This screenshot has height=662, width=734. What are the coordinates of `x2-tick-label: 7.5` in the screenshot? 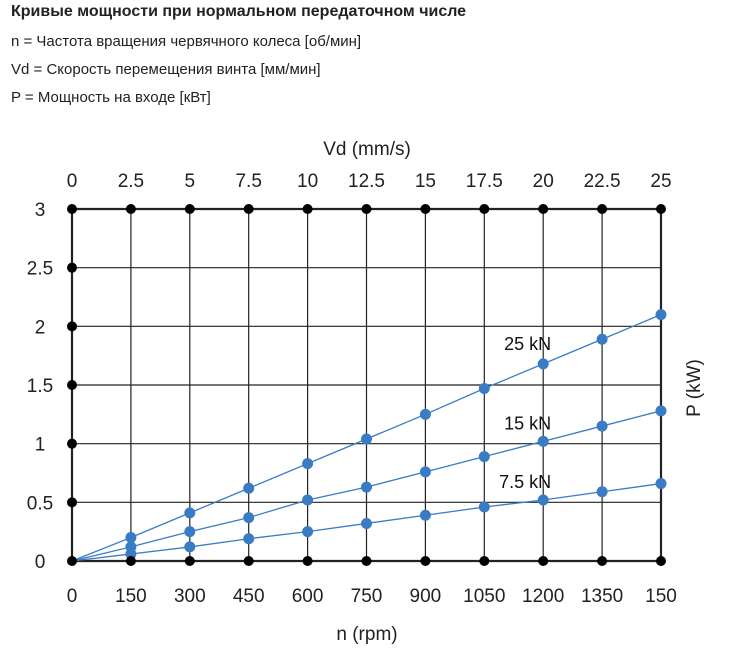 It's located at (248, 181).